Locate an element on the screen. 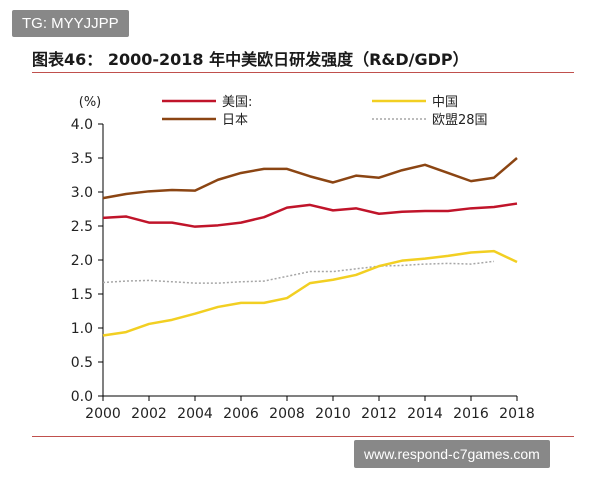  x-tick-label: 2008 is located at coordinates (287, 414).